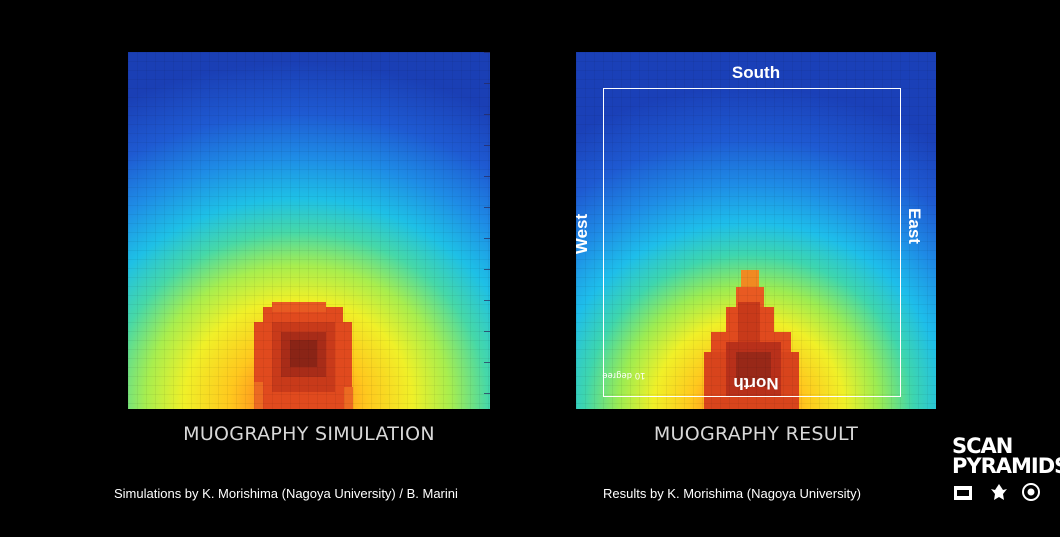  I want to click on south-label: South, so click(756, 72).